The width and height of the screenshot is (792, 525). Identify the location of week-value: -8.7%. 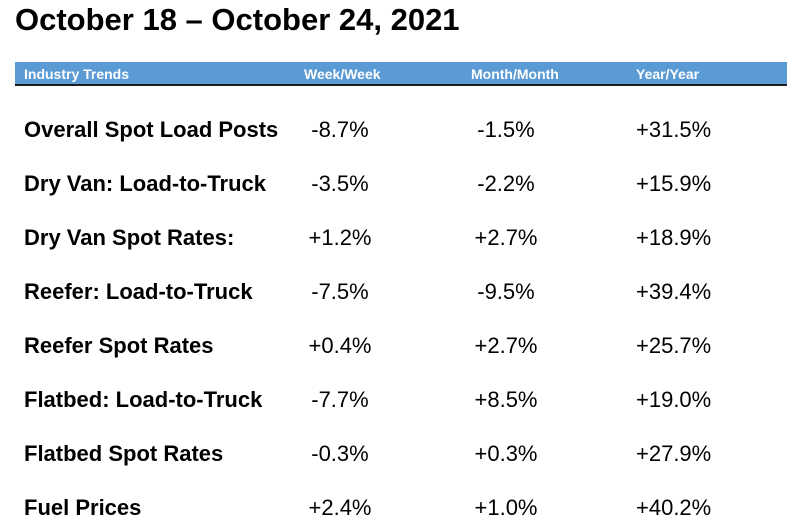
(340, 129).